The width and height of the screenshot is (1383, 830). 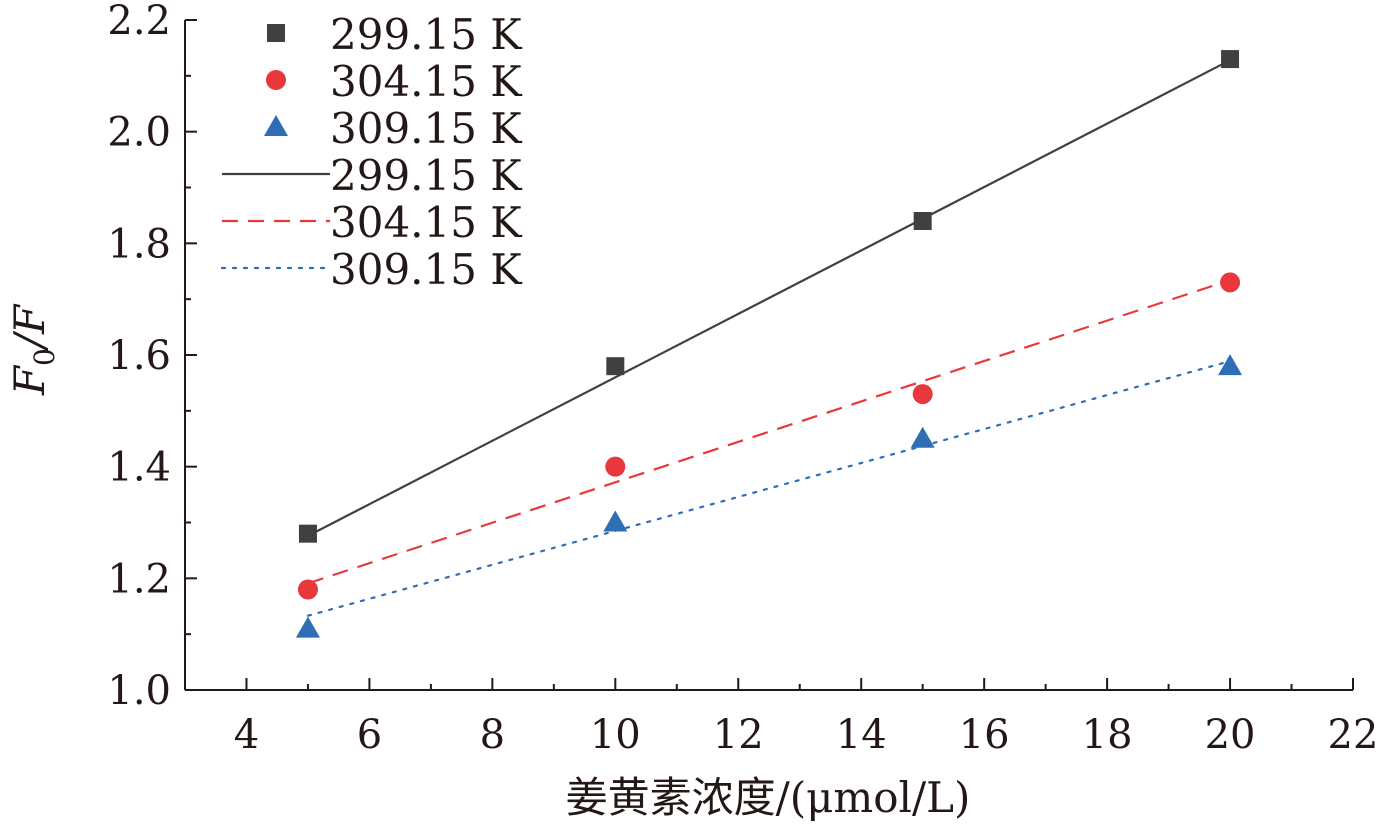 I want to click on y-tick-label: 1.8, so click(x=139, y=244).